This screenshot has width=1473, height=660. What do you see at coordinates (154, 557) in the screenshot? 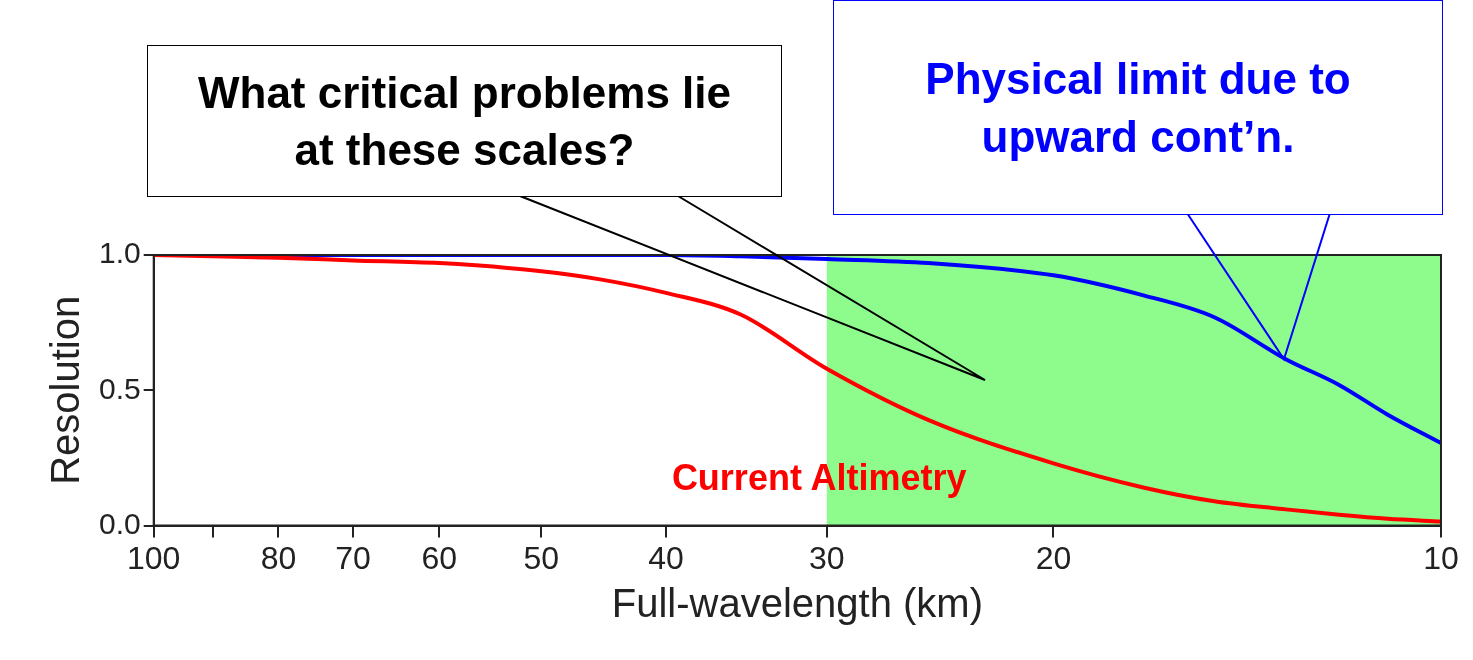
I see `x-tick-label: 100` at bounding box center [154, 557].